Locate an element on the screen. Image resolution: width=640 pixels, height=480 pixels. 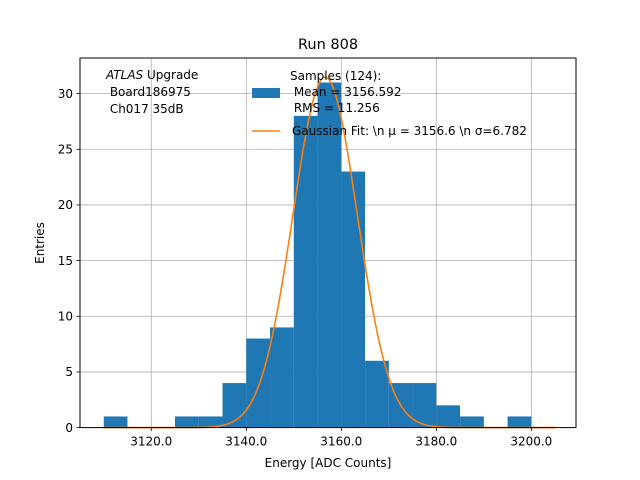
x-tick-label: 3140.0 is located at coordinates (246, 442).